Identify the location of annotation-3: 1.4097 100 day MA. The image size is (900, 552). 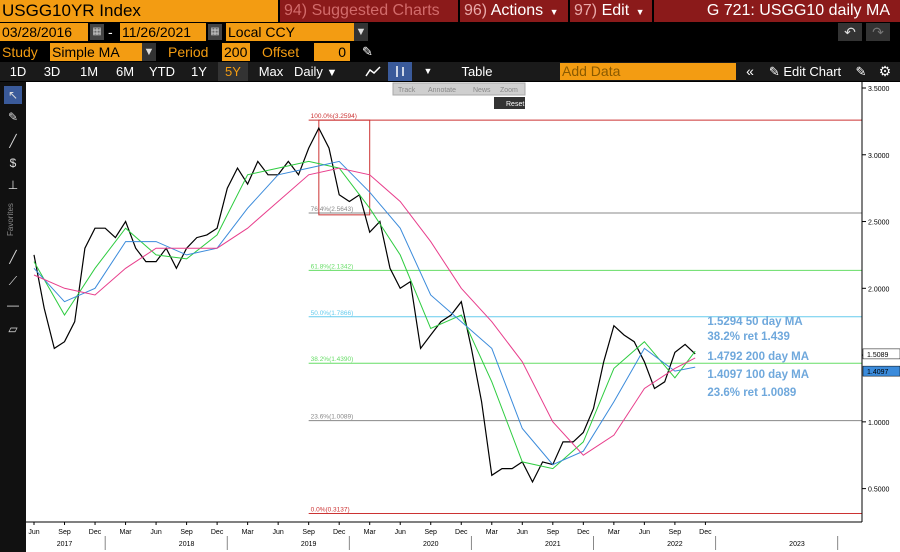
(758, 375).